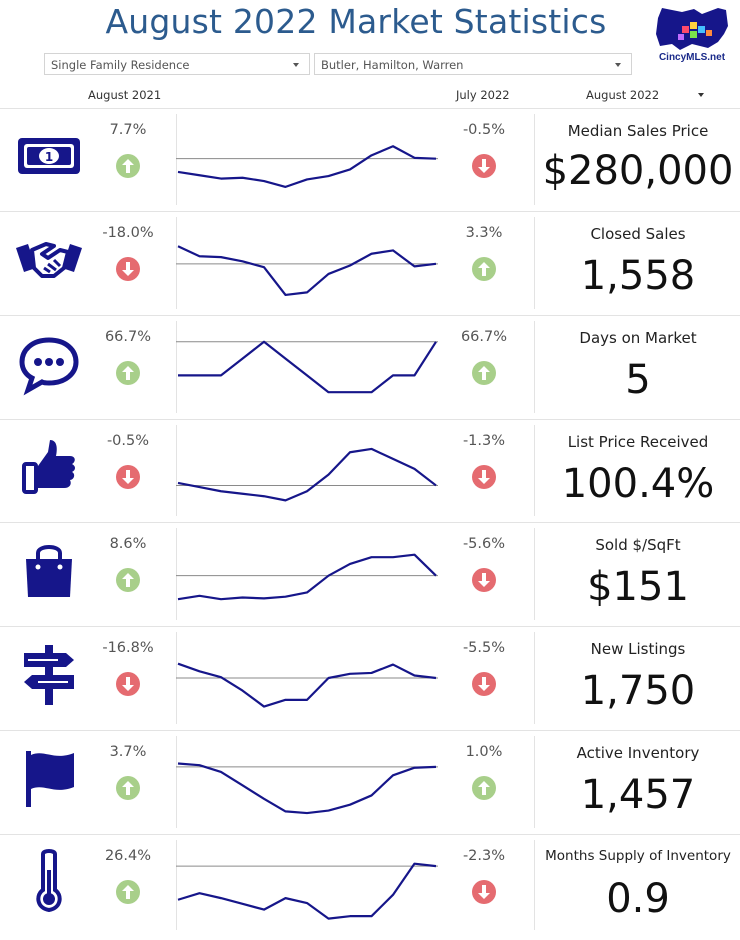 The width and height of the screenshot is (740, 940). Describe the element at coordinates (49, 467) in the screenshot. I see `thumbs-up-icon` at that location.